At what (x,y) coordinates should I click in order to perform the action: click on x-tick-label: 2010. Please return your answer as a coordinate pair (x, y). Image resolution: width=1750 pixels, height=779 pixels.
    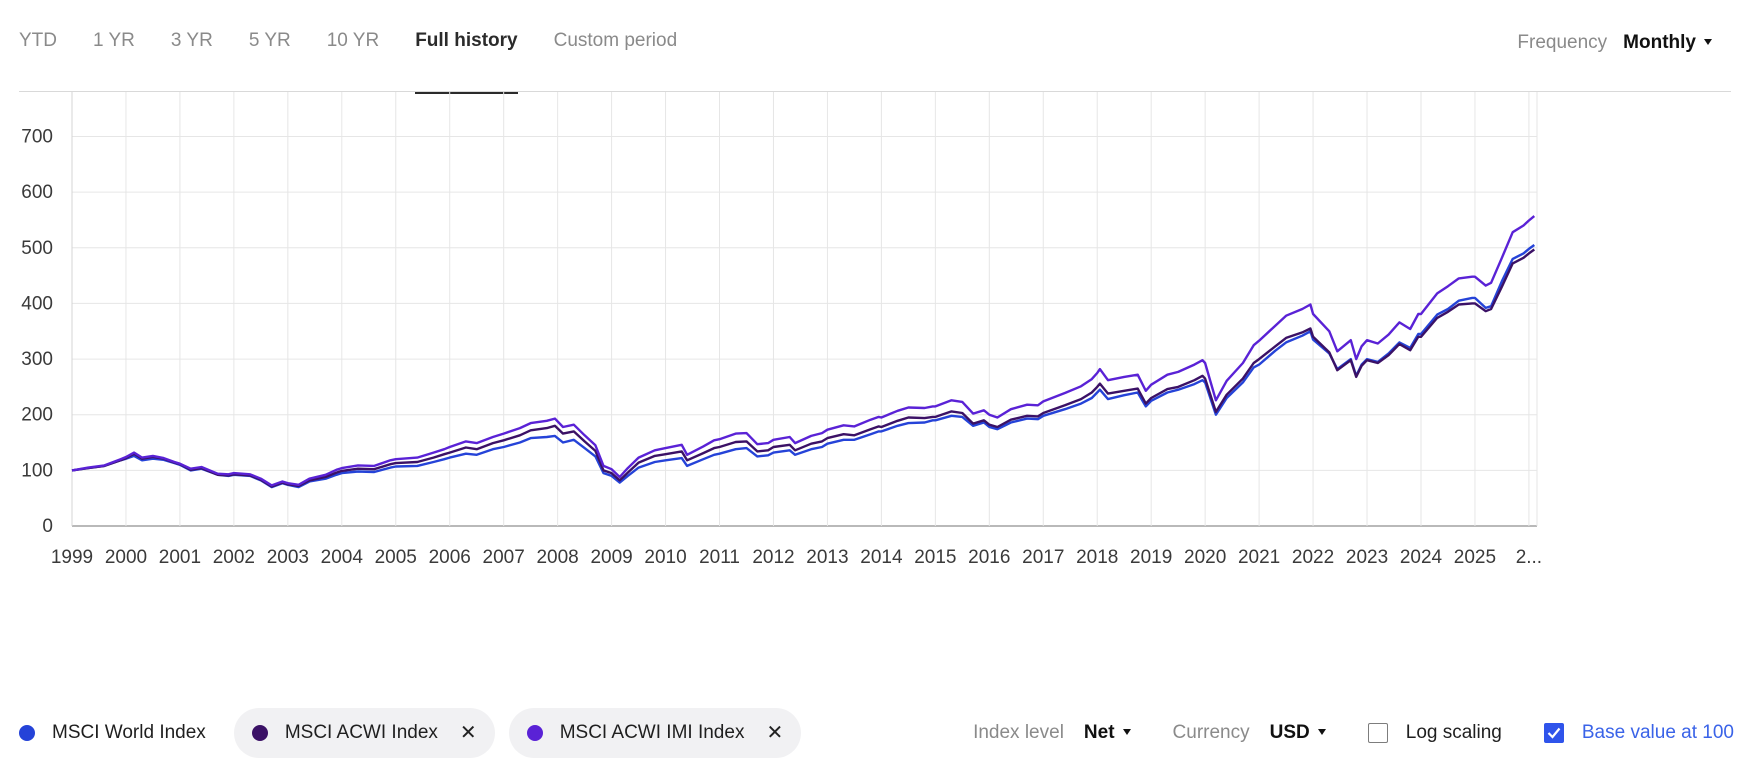
    Looking at the image, I should click on (665, 557).